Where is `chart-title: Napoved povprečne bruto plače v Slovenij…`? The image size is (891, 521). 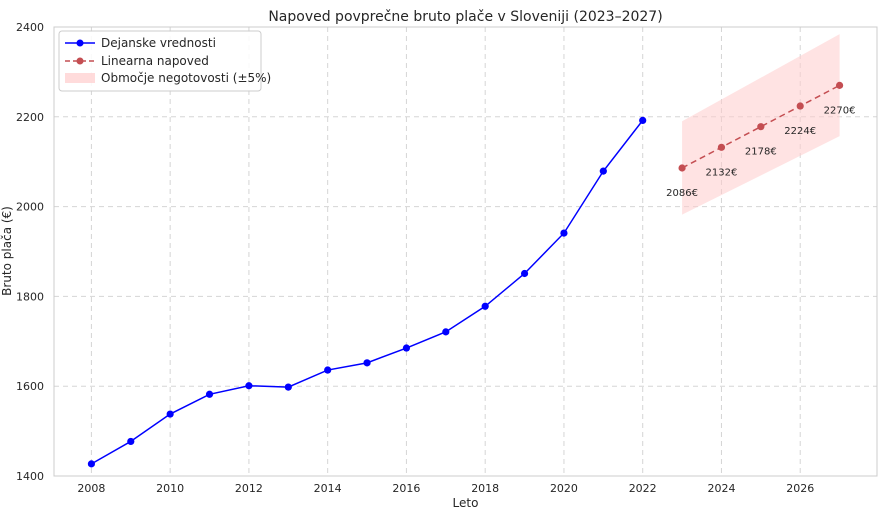 chart-title: Napoved povprečne bruto plače v Slovenij… is located at coordinates (465, 17).